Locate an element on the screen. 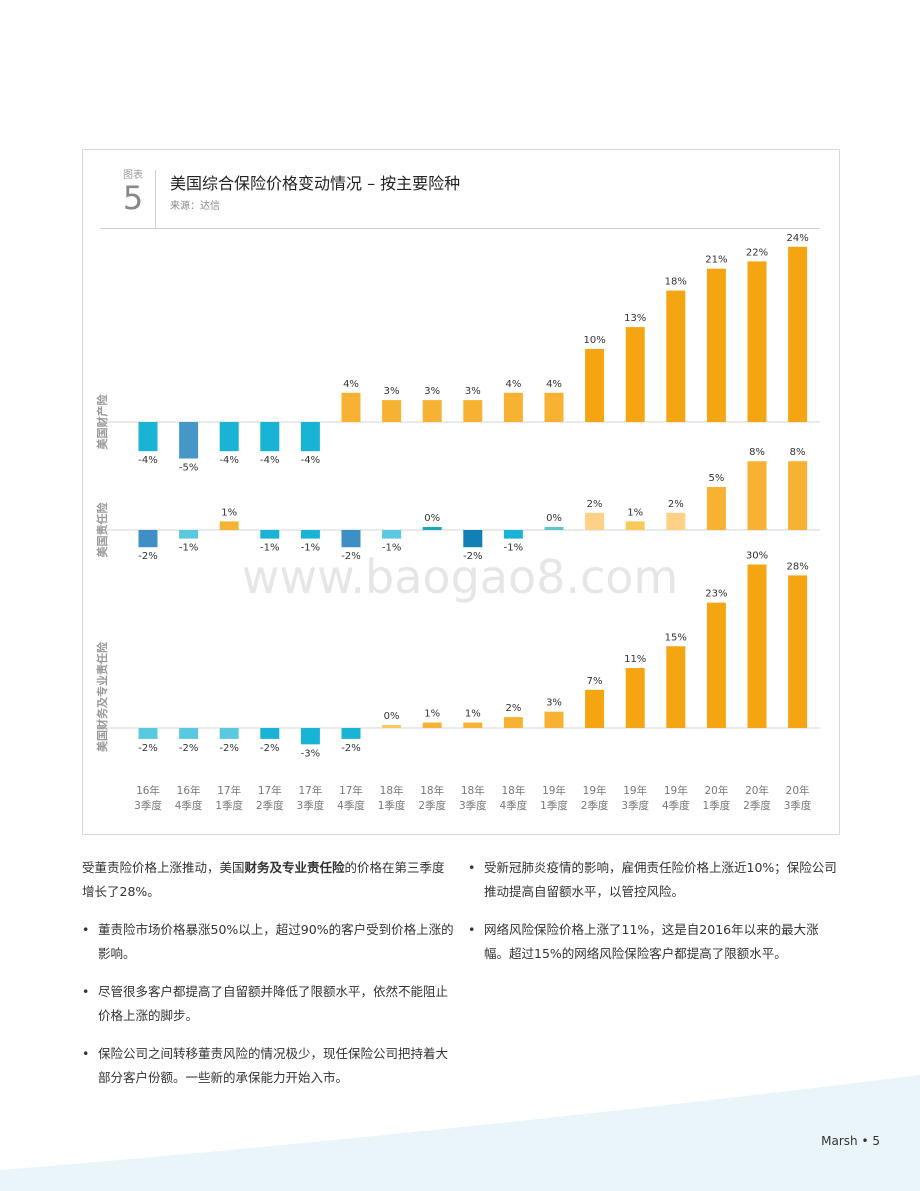 The height and width of the screenshot is (1191, 920). data-label: 24% is located at coordinates (797, 238).